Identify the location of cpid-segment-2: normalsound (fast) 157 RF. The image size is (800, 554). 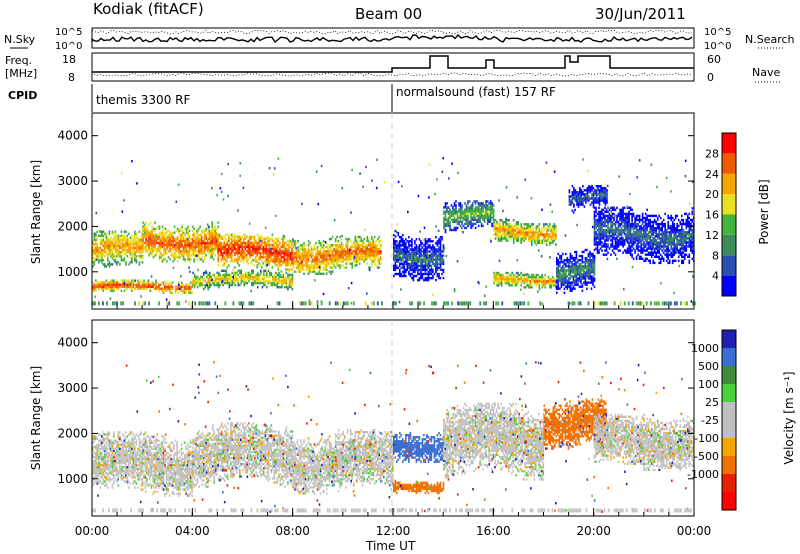
(476, 92).